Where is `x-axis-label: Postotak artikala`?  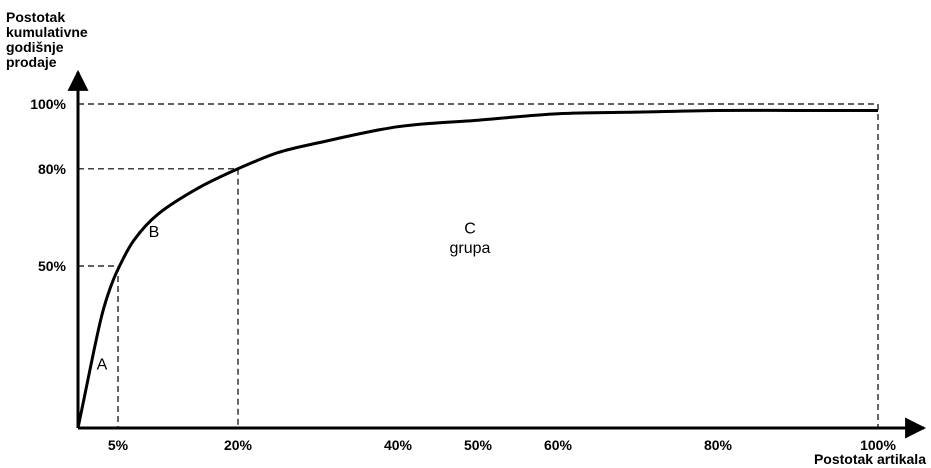
x-axis-label: Postotak artikala is located at coordinates (870, 459).